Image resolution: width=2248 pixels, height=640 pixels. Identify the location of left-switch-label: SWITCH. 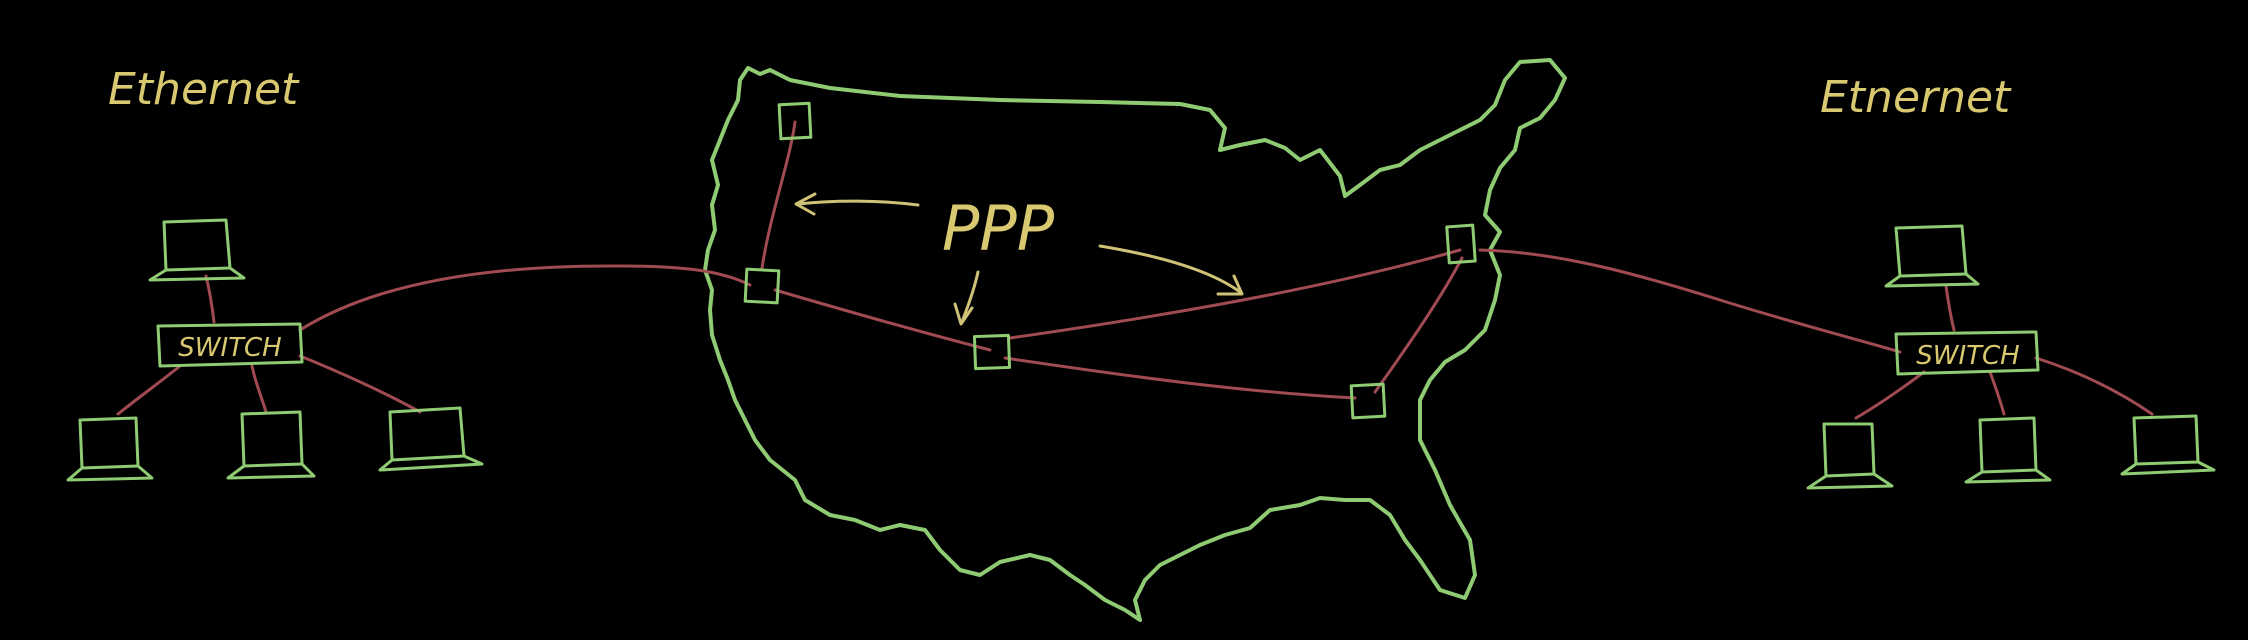
(229, 348).